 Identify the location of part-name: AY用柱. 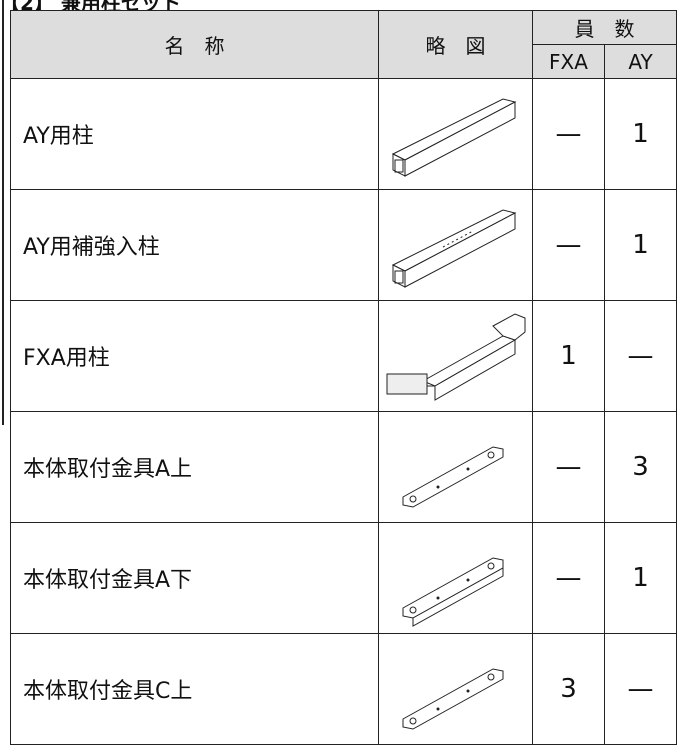
(194, 134).